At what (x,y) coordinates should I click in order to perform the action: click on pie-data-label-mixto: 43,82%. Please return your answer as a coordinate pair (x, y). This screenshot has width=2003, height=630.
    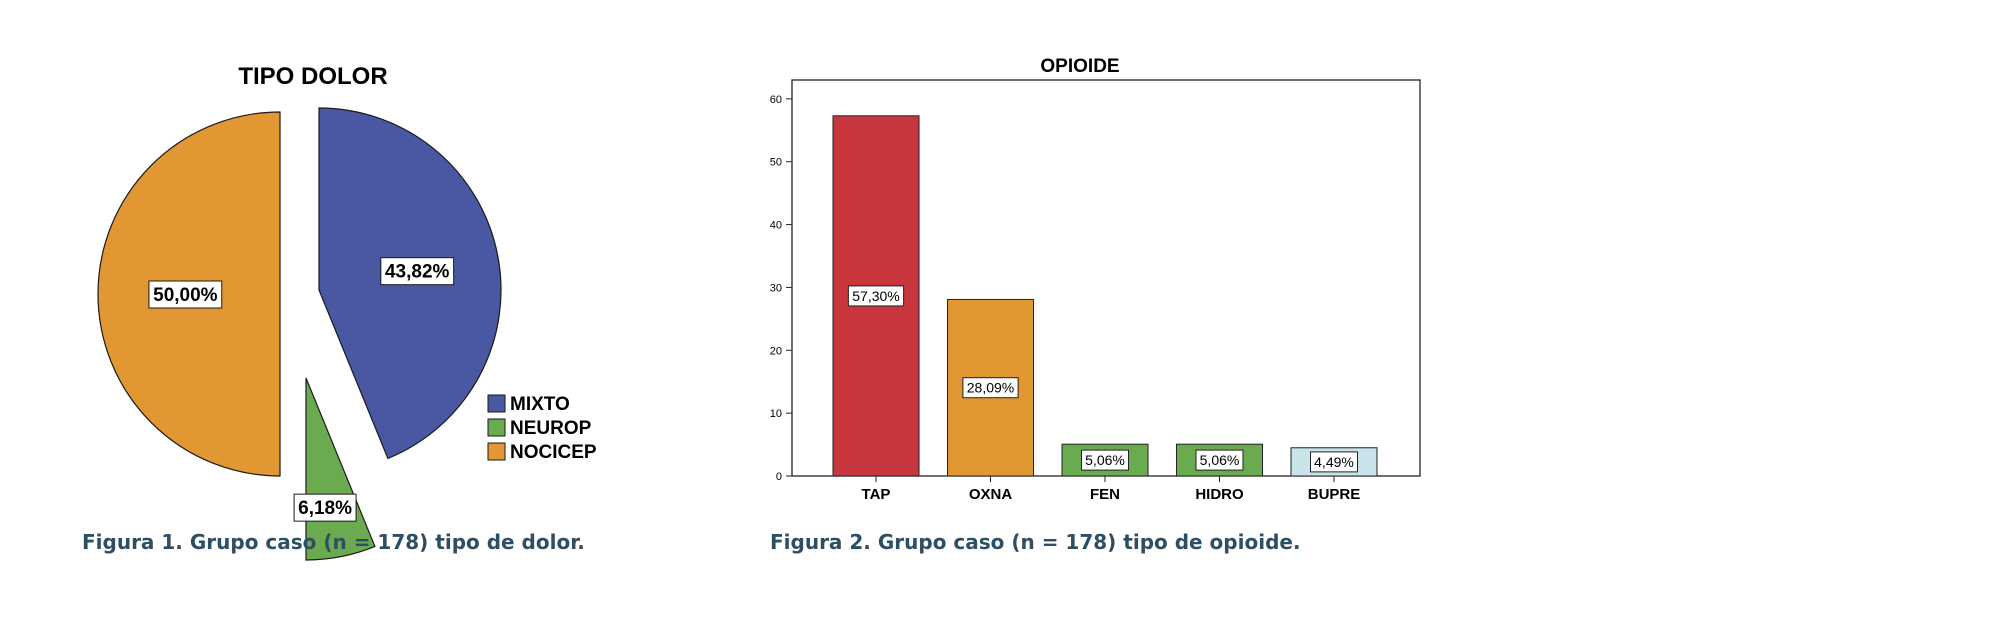
    Looking at the image, I should click on (417, 271).